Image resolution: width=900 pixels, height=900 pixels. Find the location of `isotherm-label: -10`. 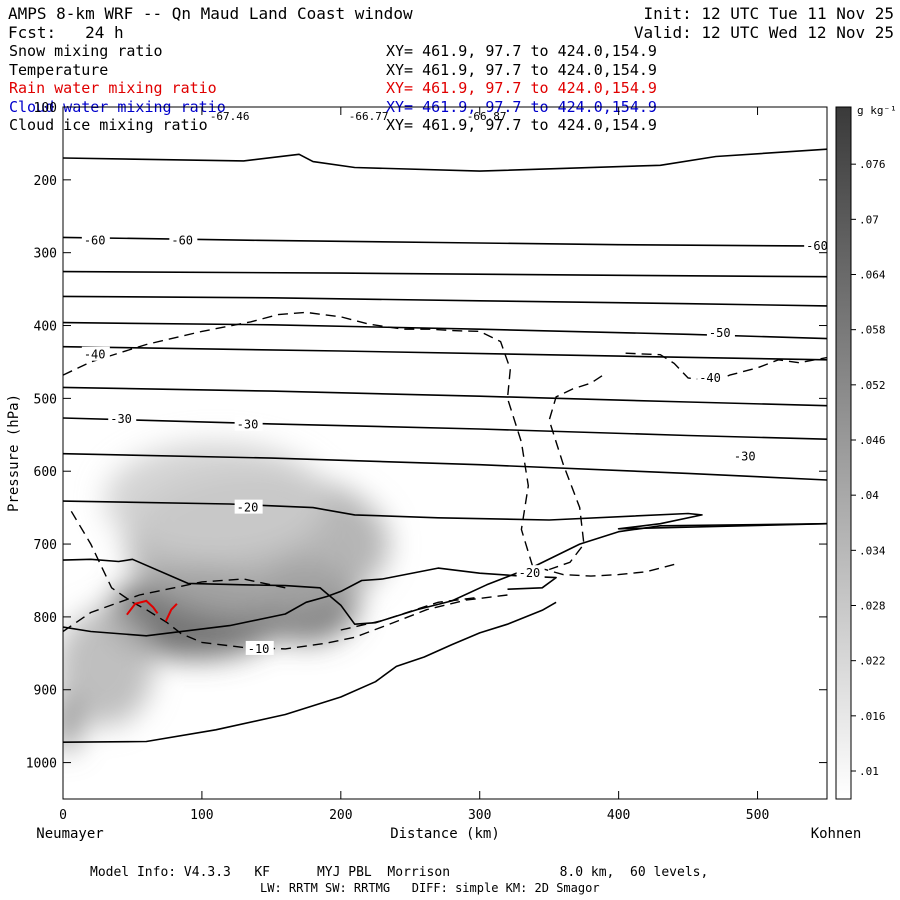

isotherm-label: -10 is located at coordinates (259, 649).